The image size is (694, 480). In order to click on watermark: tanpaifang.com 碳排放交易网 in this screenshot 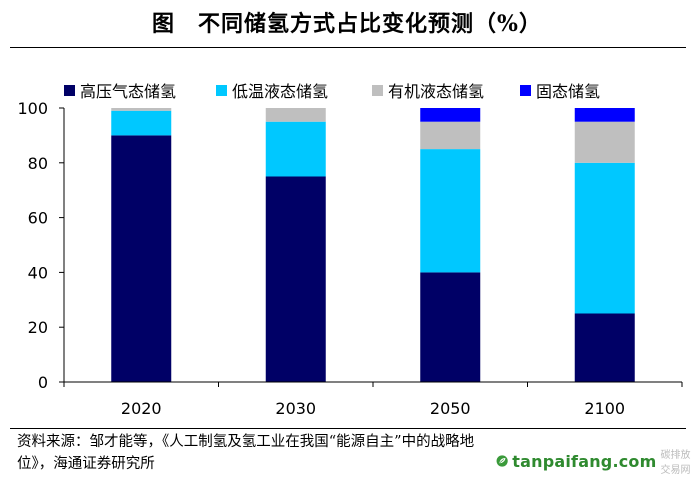, I will do `click(595, 463)`.